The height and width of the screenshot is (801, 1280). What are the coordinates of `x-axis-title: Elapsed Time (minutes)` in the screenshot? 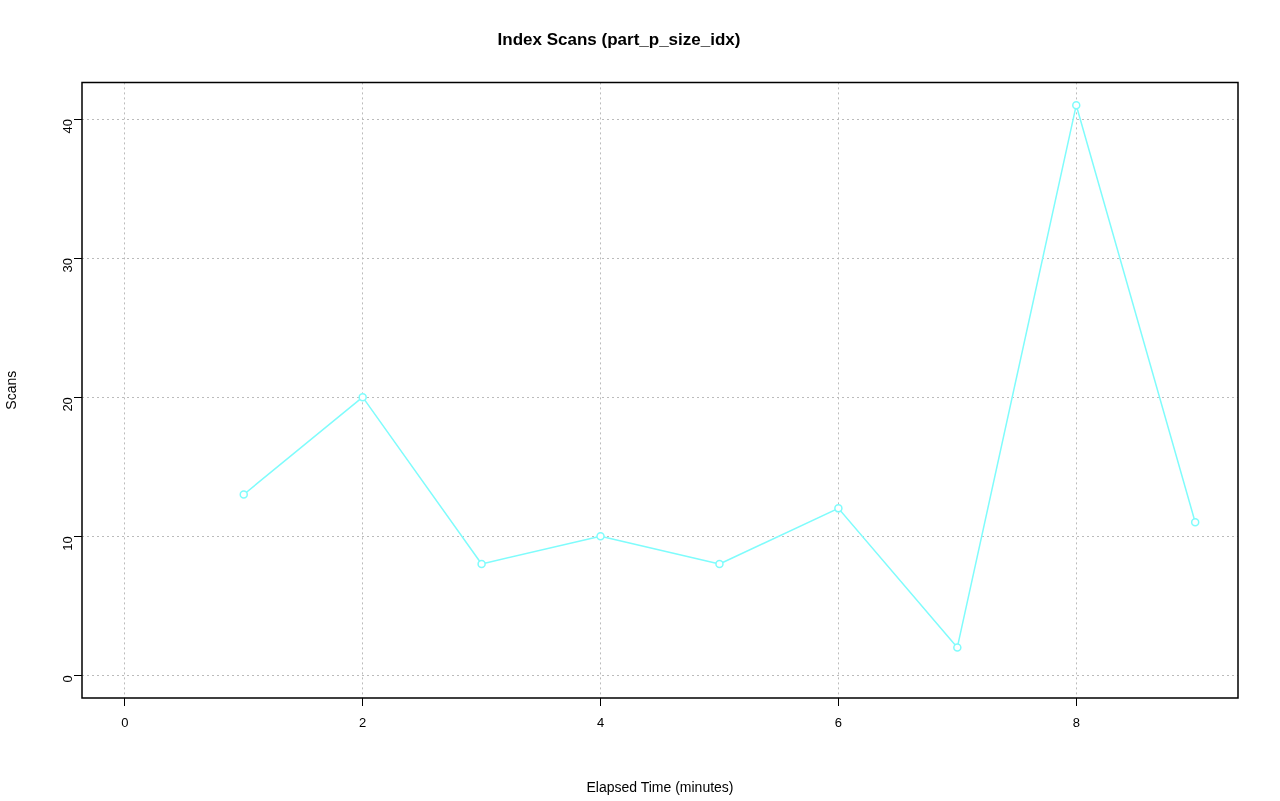 It's located at (660, 787).